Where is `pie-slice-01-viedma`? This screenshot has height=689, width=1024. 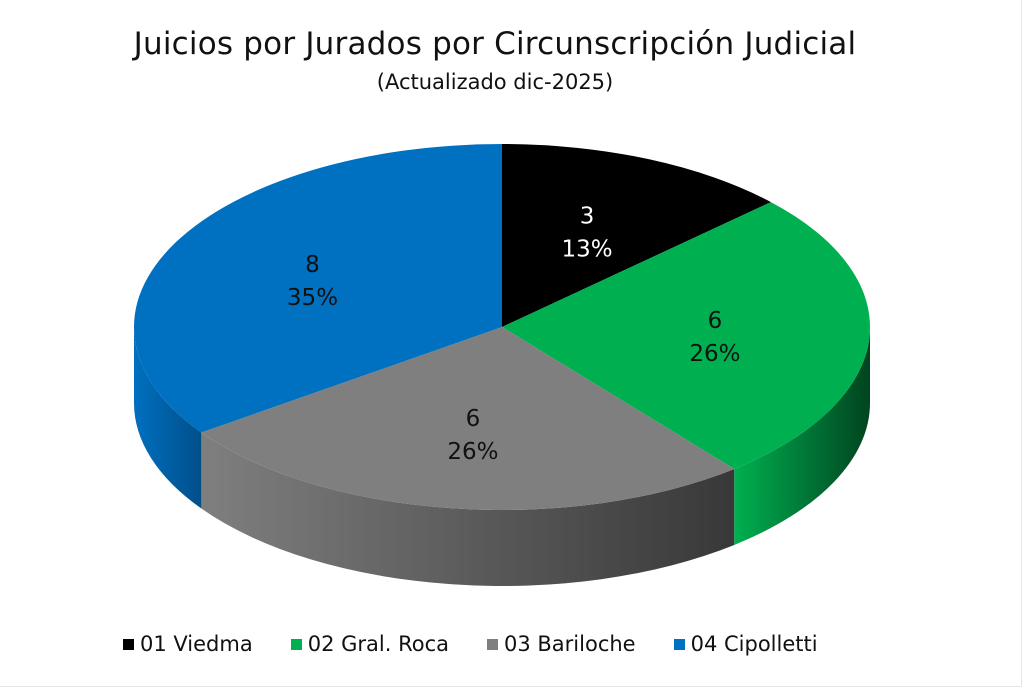
pie-slice-01-viedma is located at coordinates (636, 235).